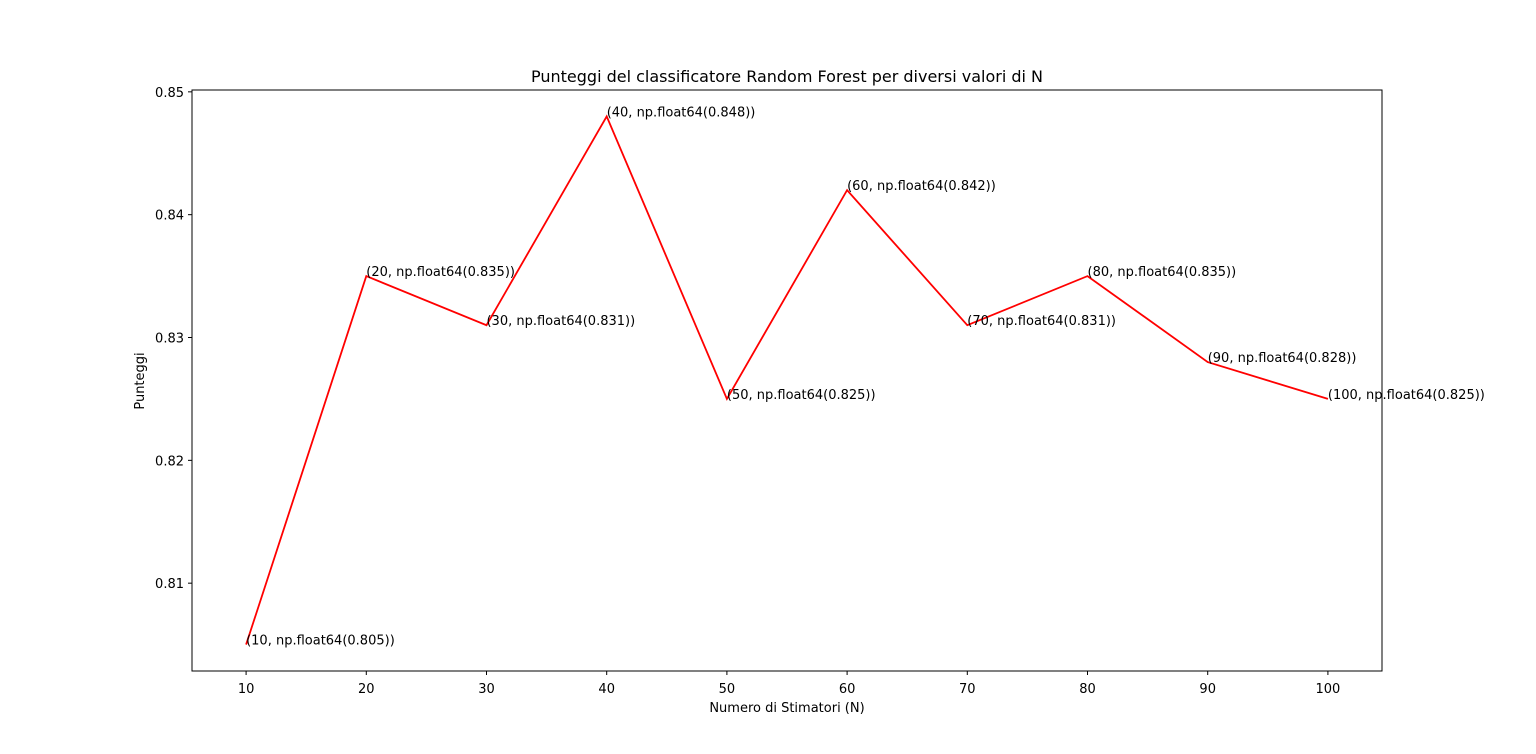  I want to click on x-tick-label: 50, so click(727, 689).